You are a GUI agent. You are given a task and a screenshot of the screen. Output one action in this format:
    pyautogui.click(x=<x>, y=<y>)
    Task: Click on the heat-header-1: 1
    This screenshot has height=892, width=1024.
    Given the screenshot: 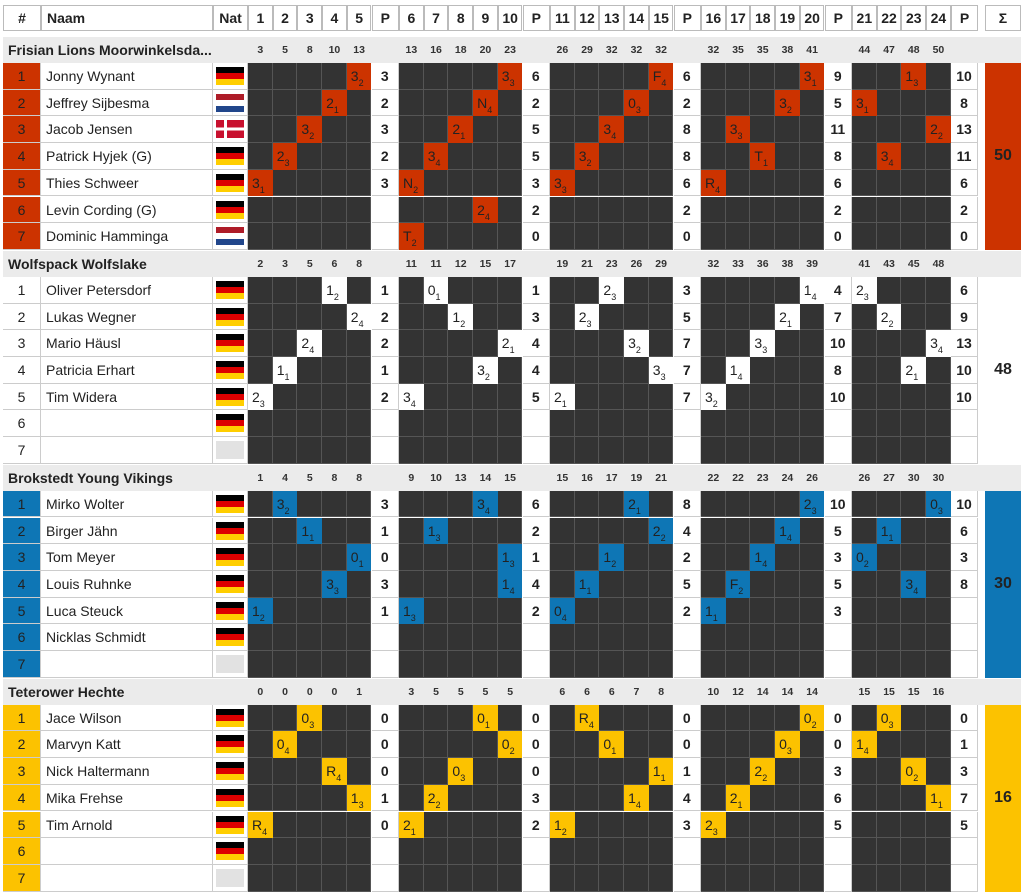 What is the action you would take?
    pyautogui.click(x=260, y=18)
    